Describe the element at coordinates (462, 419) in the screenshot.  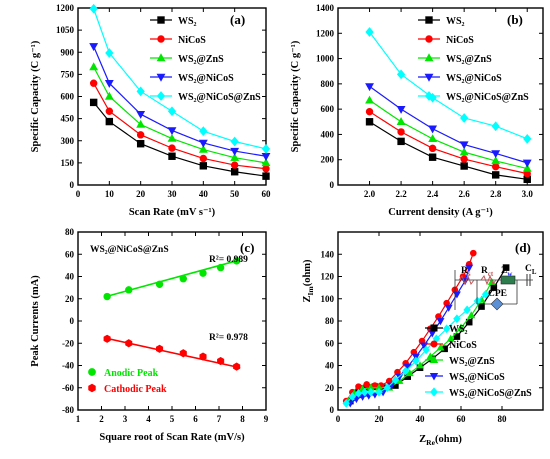
I see `x-tick-label: 60` at that location.